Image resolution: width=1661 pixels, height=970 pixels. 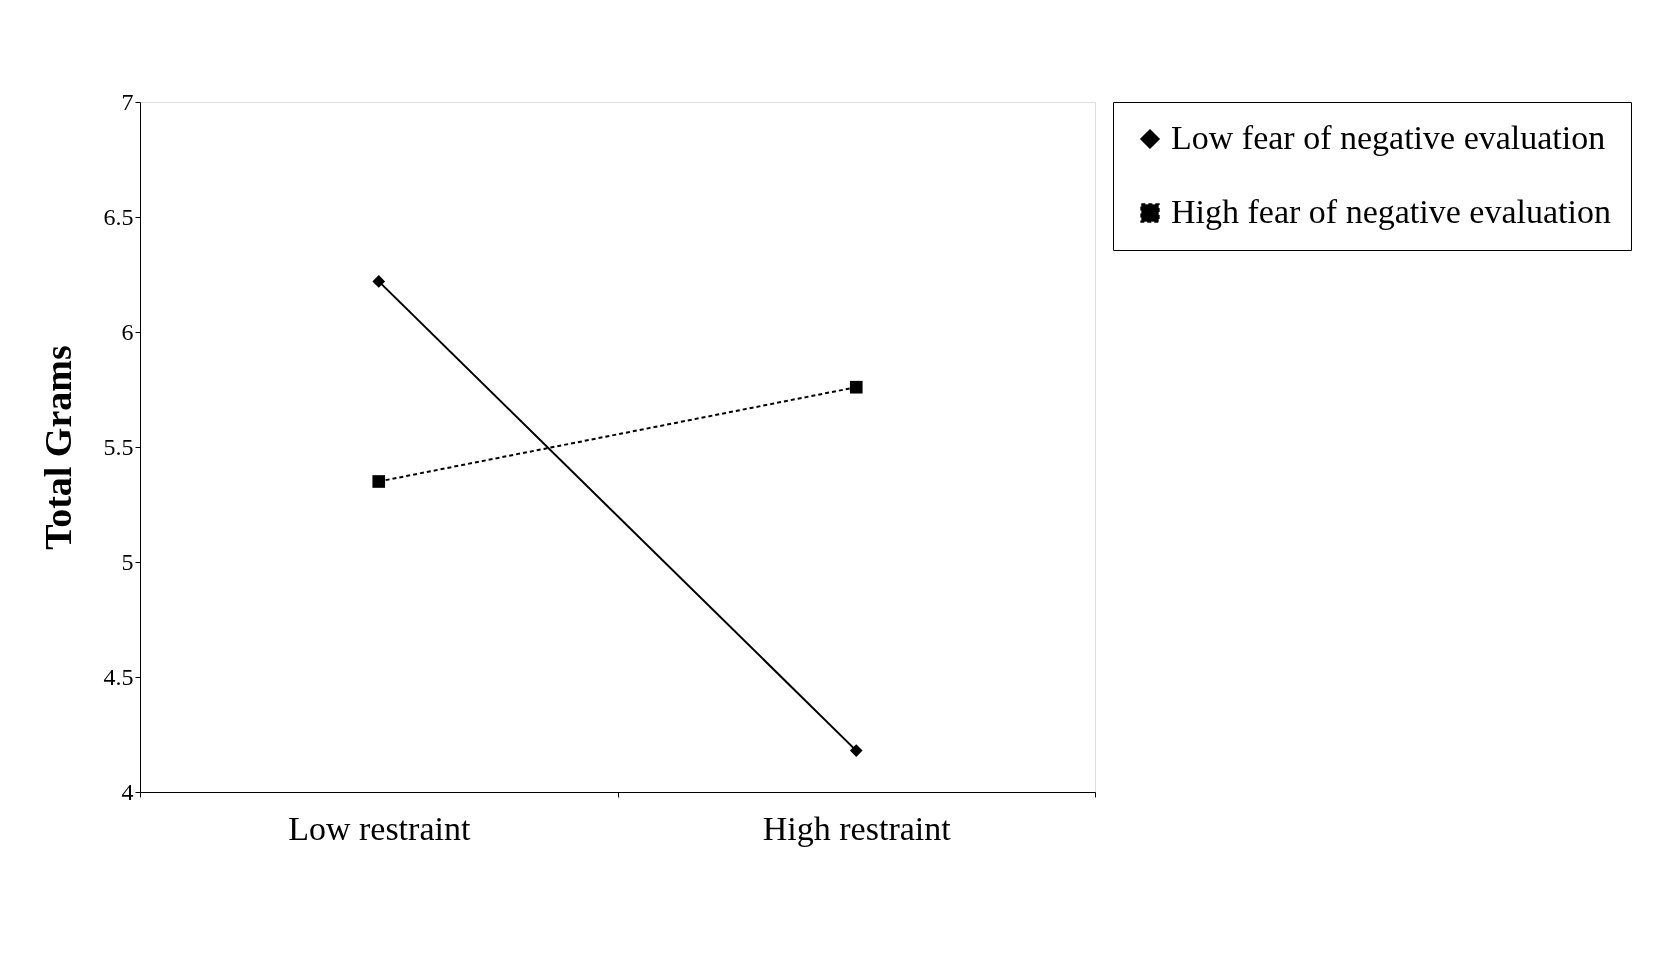 I want to click on y-axis-title: Total Grams, so click(x=57, y=447).